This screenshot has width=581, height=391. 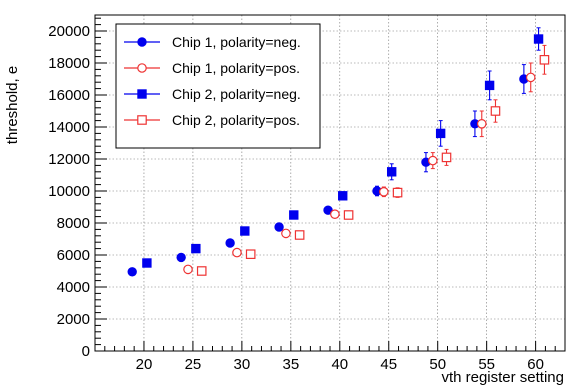 I want to click on y-tick-label: 10000, so click(x=69, y=191).